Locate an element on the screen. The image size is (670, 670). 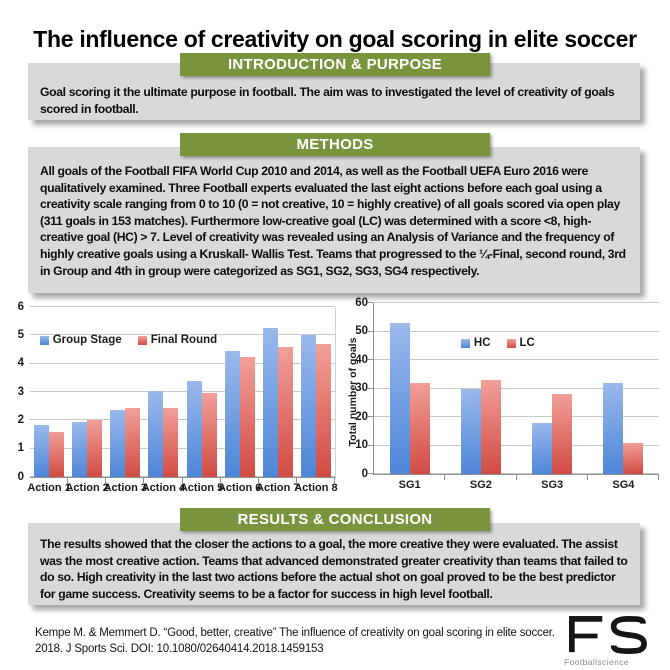
legend-entry: HC is located at coordinates (475, 343).